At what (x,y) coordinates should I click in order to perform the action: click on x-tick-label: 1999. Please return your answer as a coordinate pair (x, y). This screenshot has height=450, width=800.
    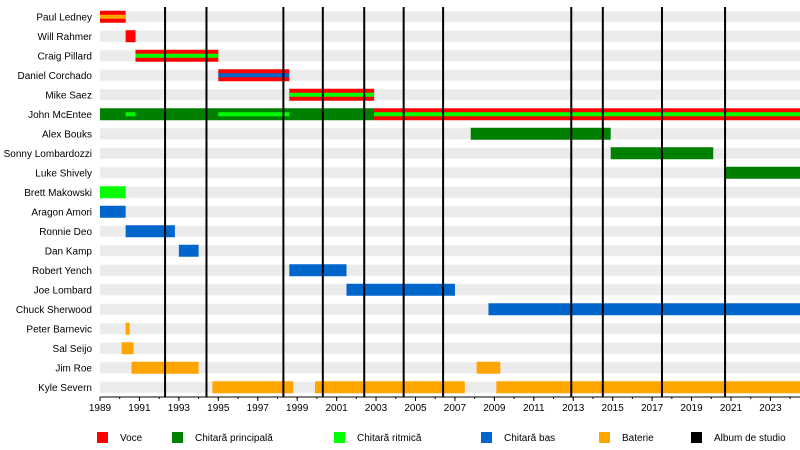
    Looking at the image, I should click on (297, 408).